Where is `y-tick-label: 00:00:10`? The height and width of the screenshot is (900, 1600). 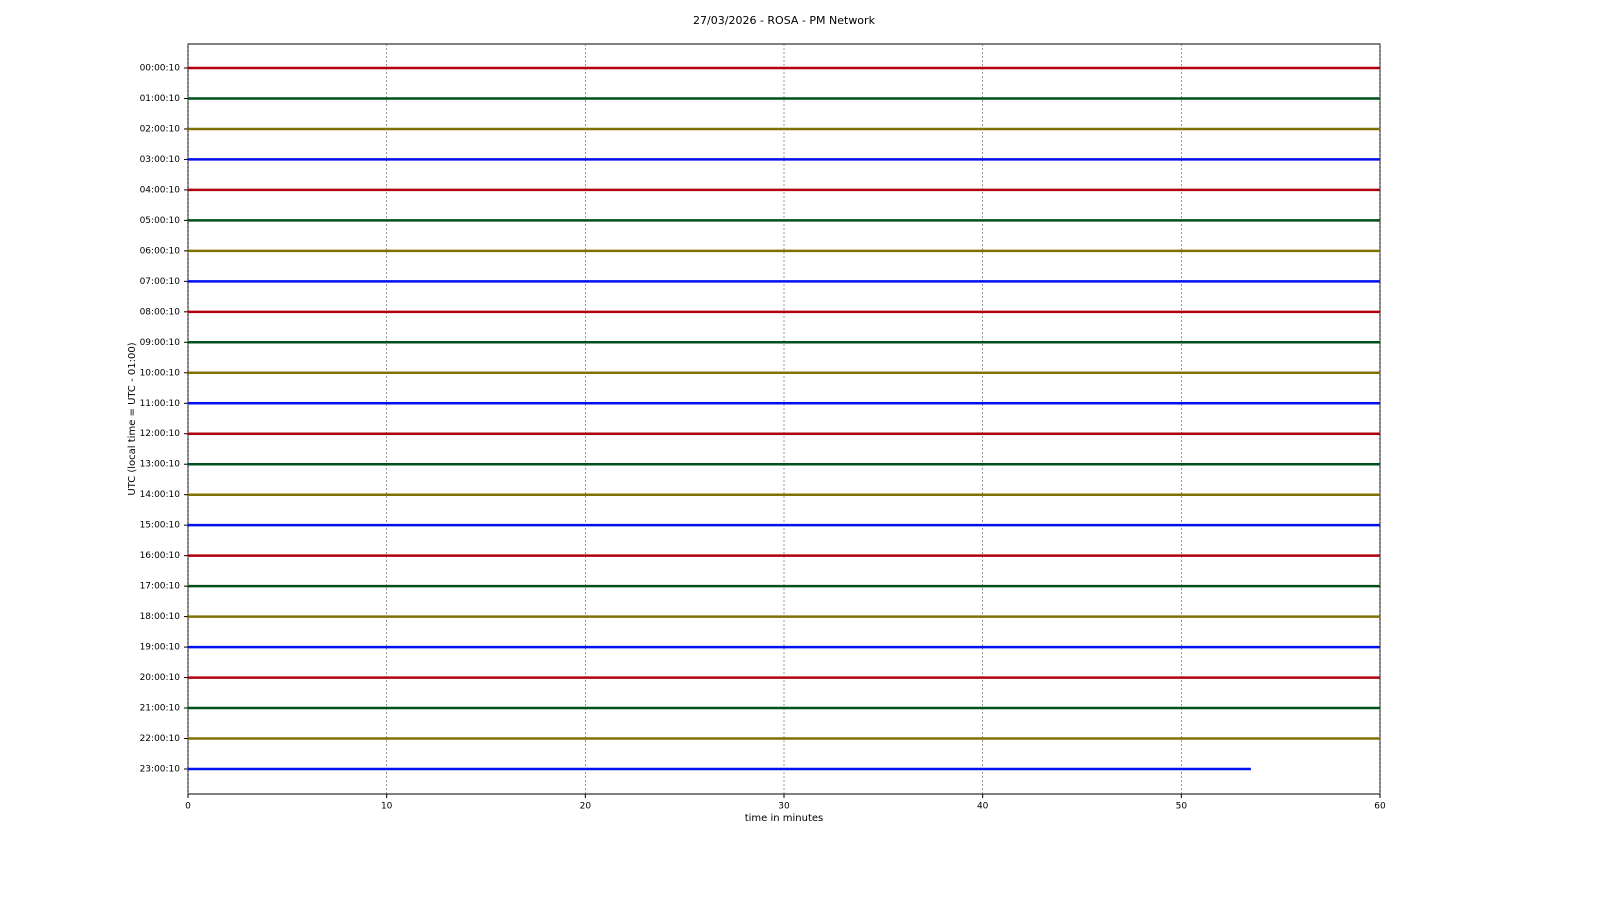
y-tick-label: 00:00:10 is located at coordinates (160, 69).